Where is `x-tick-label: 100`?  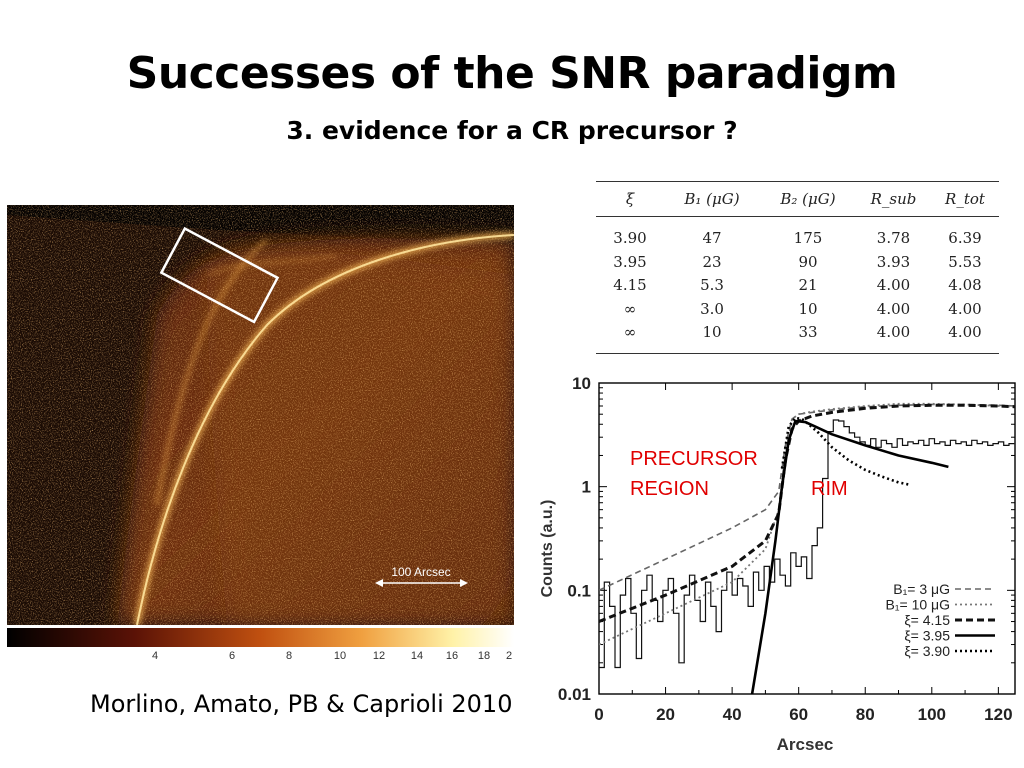
x-tick-label: 100 is located at coordinates (932, 714).